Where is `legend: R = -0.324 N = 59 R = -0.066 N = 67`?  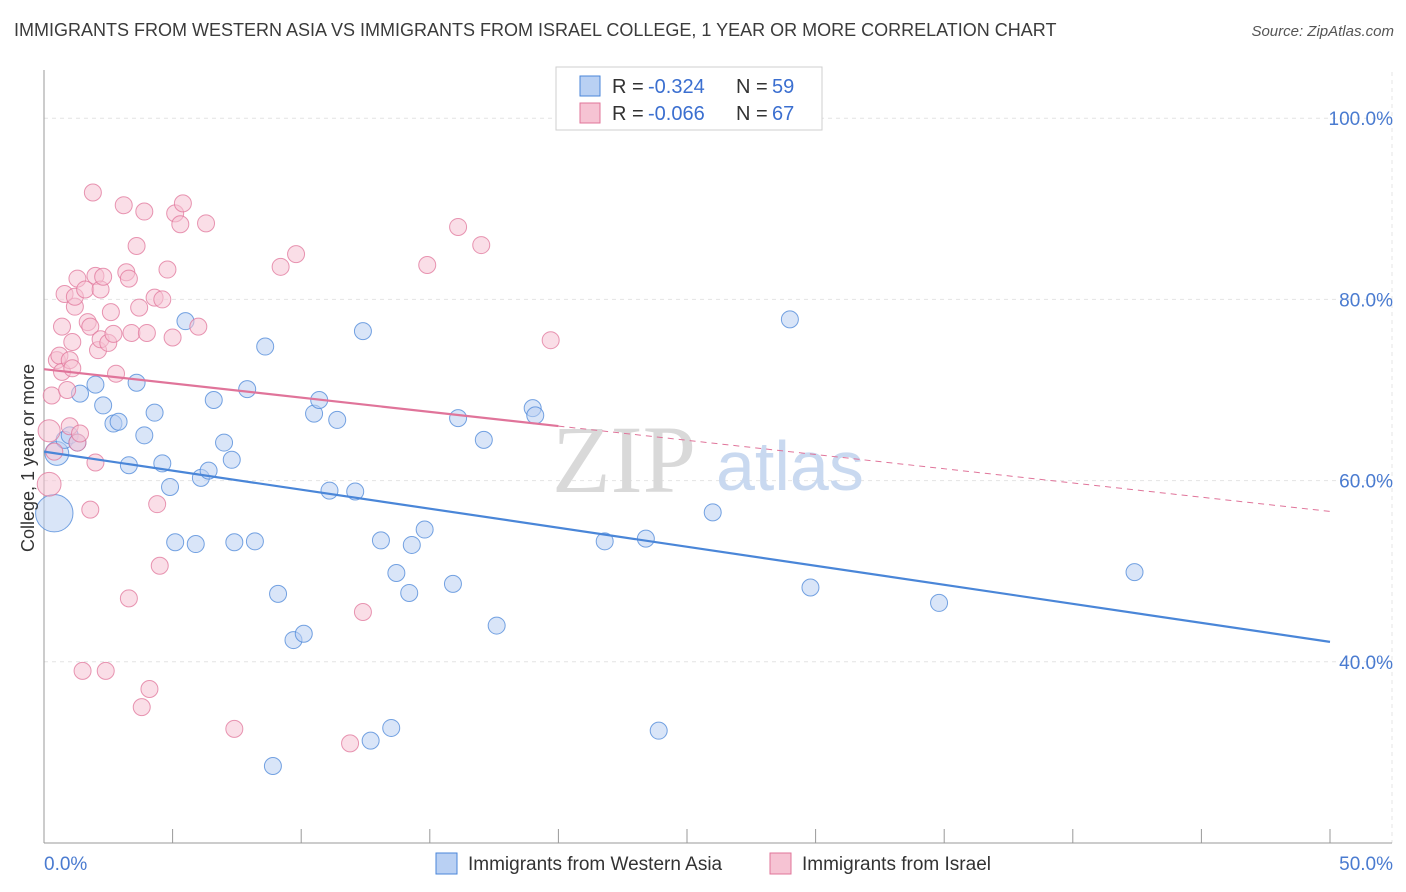 legend: R = -0.324 N = 59 R = -0.066 N = 67 is located at coordinates (689, 98).